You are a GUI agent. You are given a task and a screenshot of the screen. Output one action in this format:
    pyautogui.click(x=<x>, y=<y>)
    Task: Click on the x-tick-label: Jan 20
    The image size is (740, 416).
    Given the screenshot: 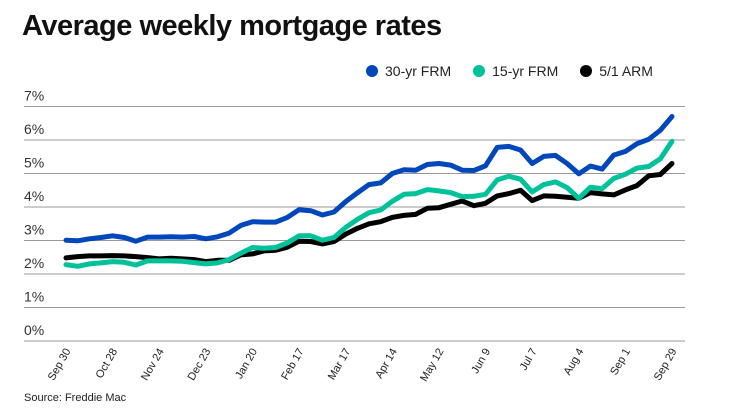 What is the action you would take?
    pyautogui.click(x=246, y=364)
    